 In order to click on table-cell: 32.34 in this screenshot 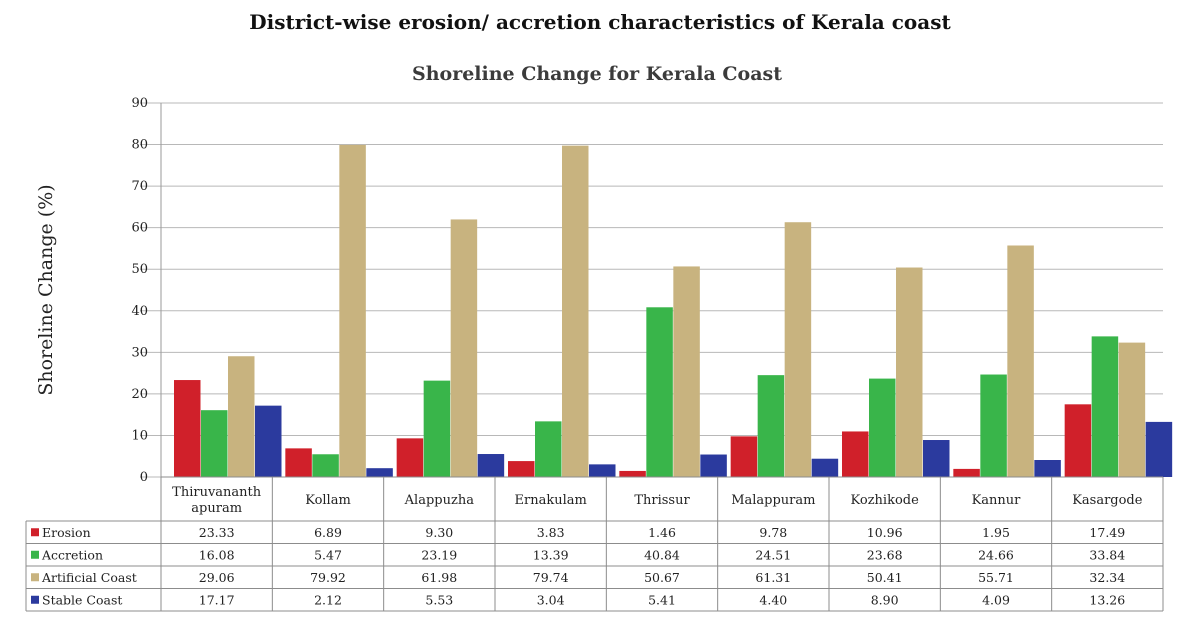, I will do `click(1107, 577)`.